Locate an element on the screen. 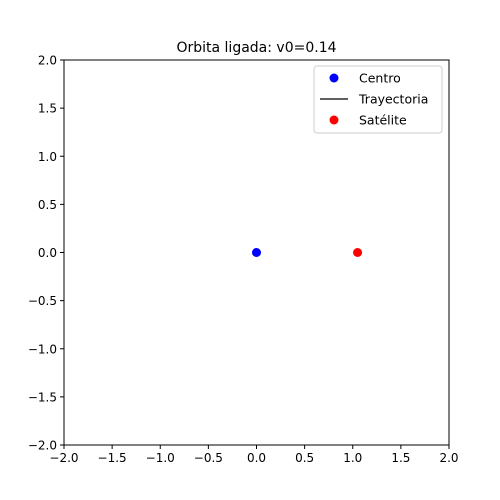  x-axis: −2.0 −1.5 −1.0 −0.5 0.0 0.5 1.0 1.5 2.0 is located at coordinates (254, 455).